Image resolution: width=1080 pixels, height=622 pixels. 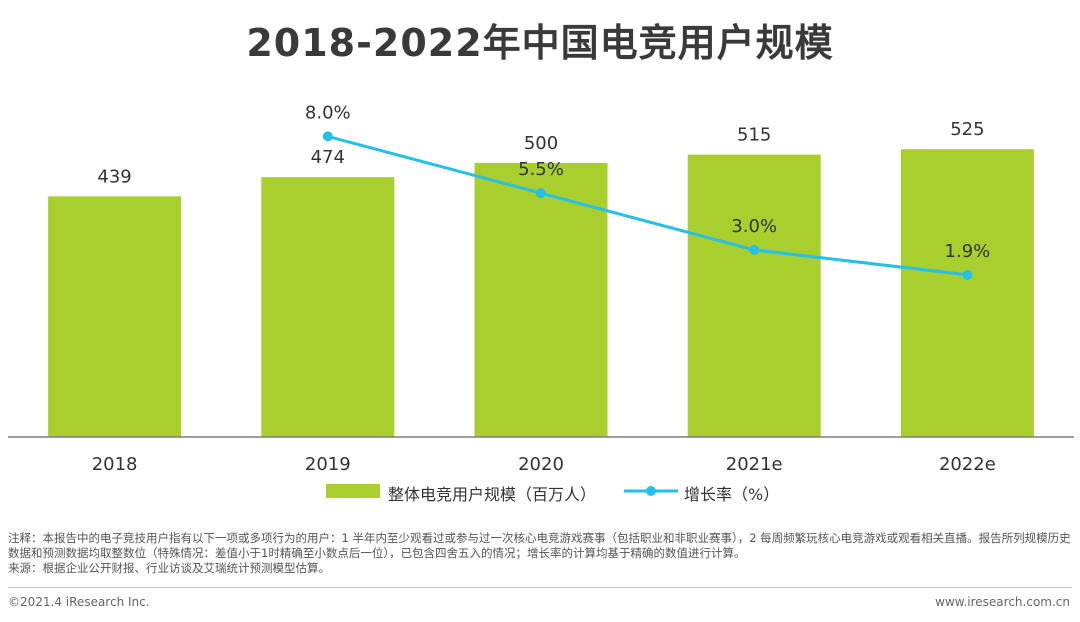 I want to click on x-tick-label-2018: 2018, so click(x=115, y=464).